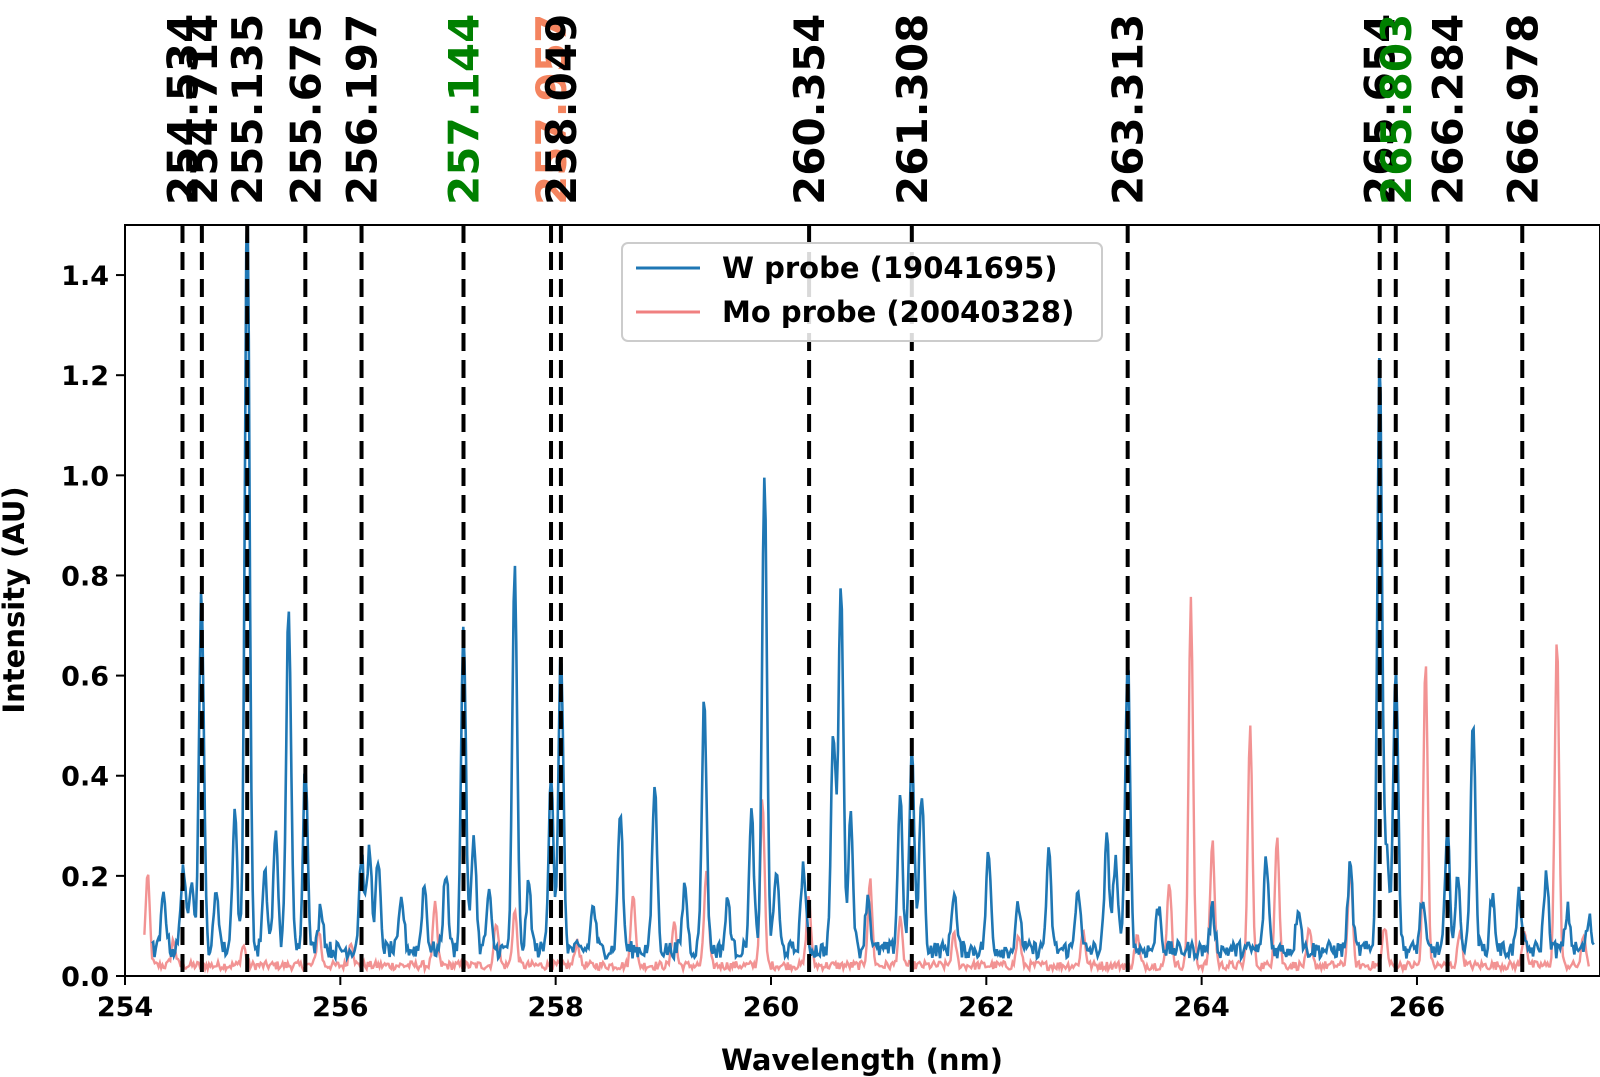 This screenshot has width=1600, height=1077. What do you see at coordinates (464, 109) in the screenshot?
I see `reference-line-label: 257.144` at bounding box center [464, 109].